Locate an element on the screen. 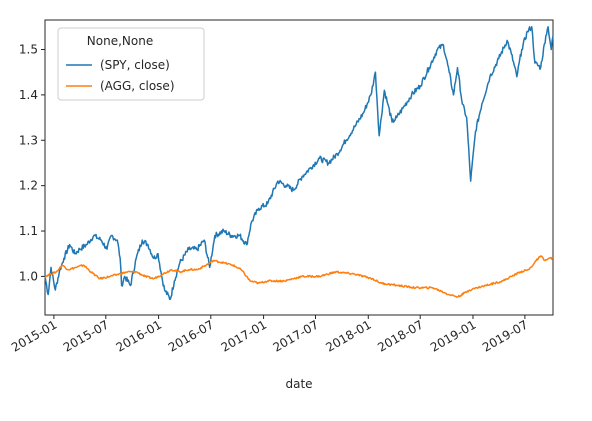  legend-box is located at coordinates (131, 64).